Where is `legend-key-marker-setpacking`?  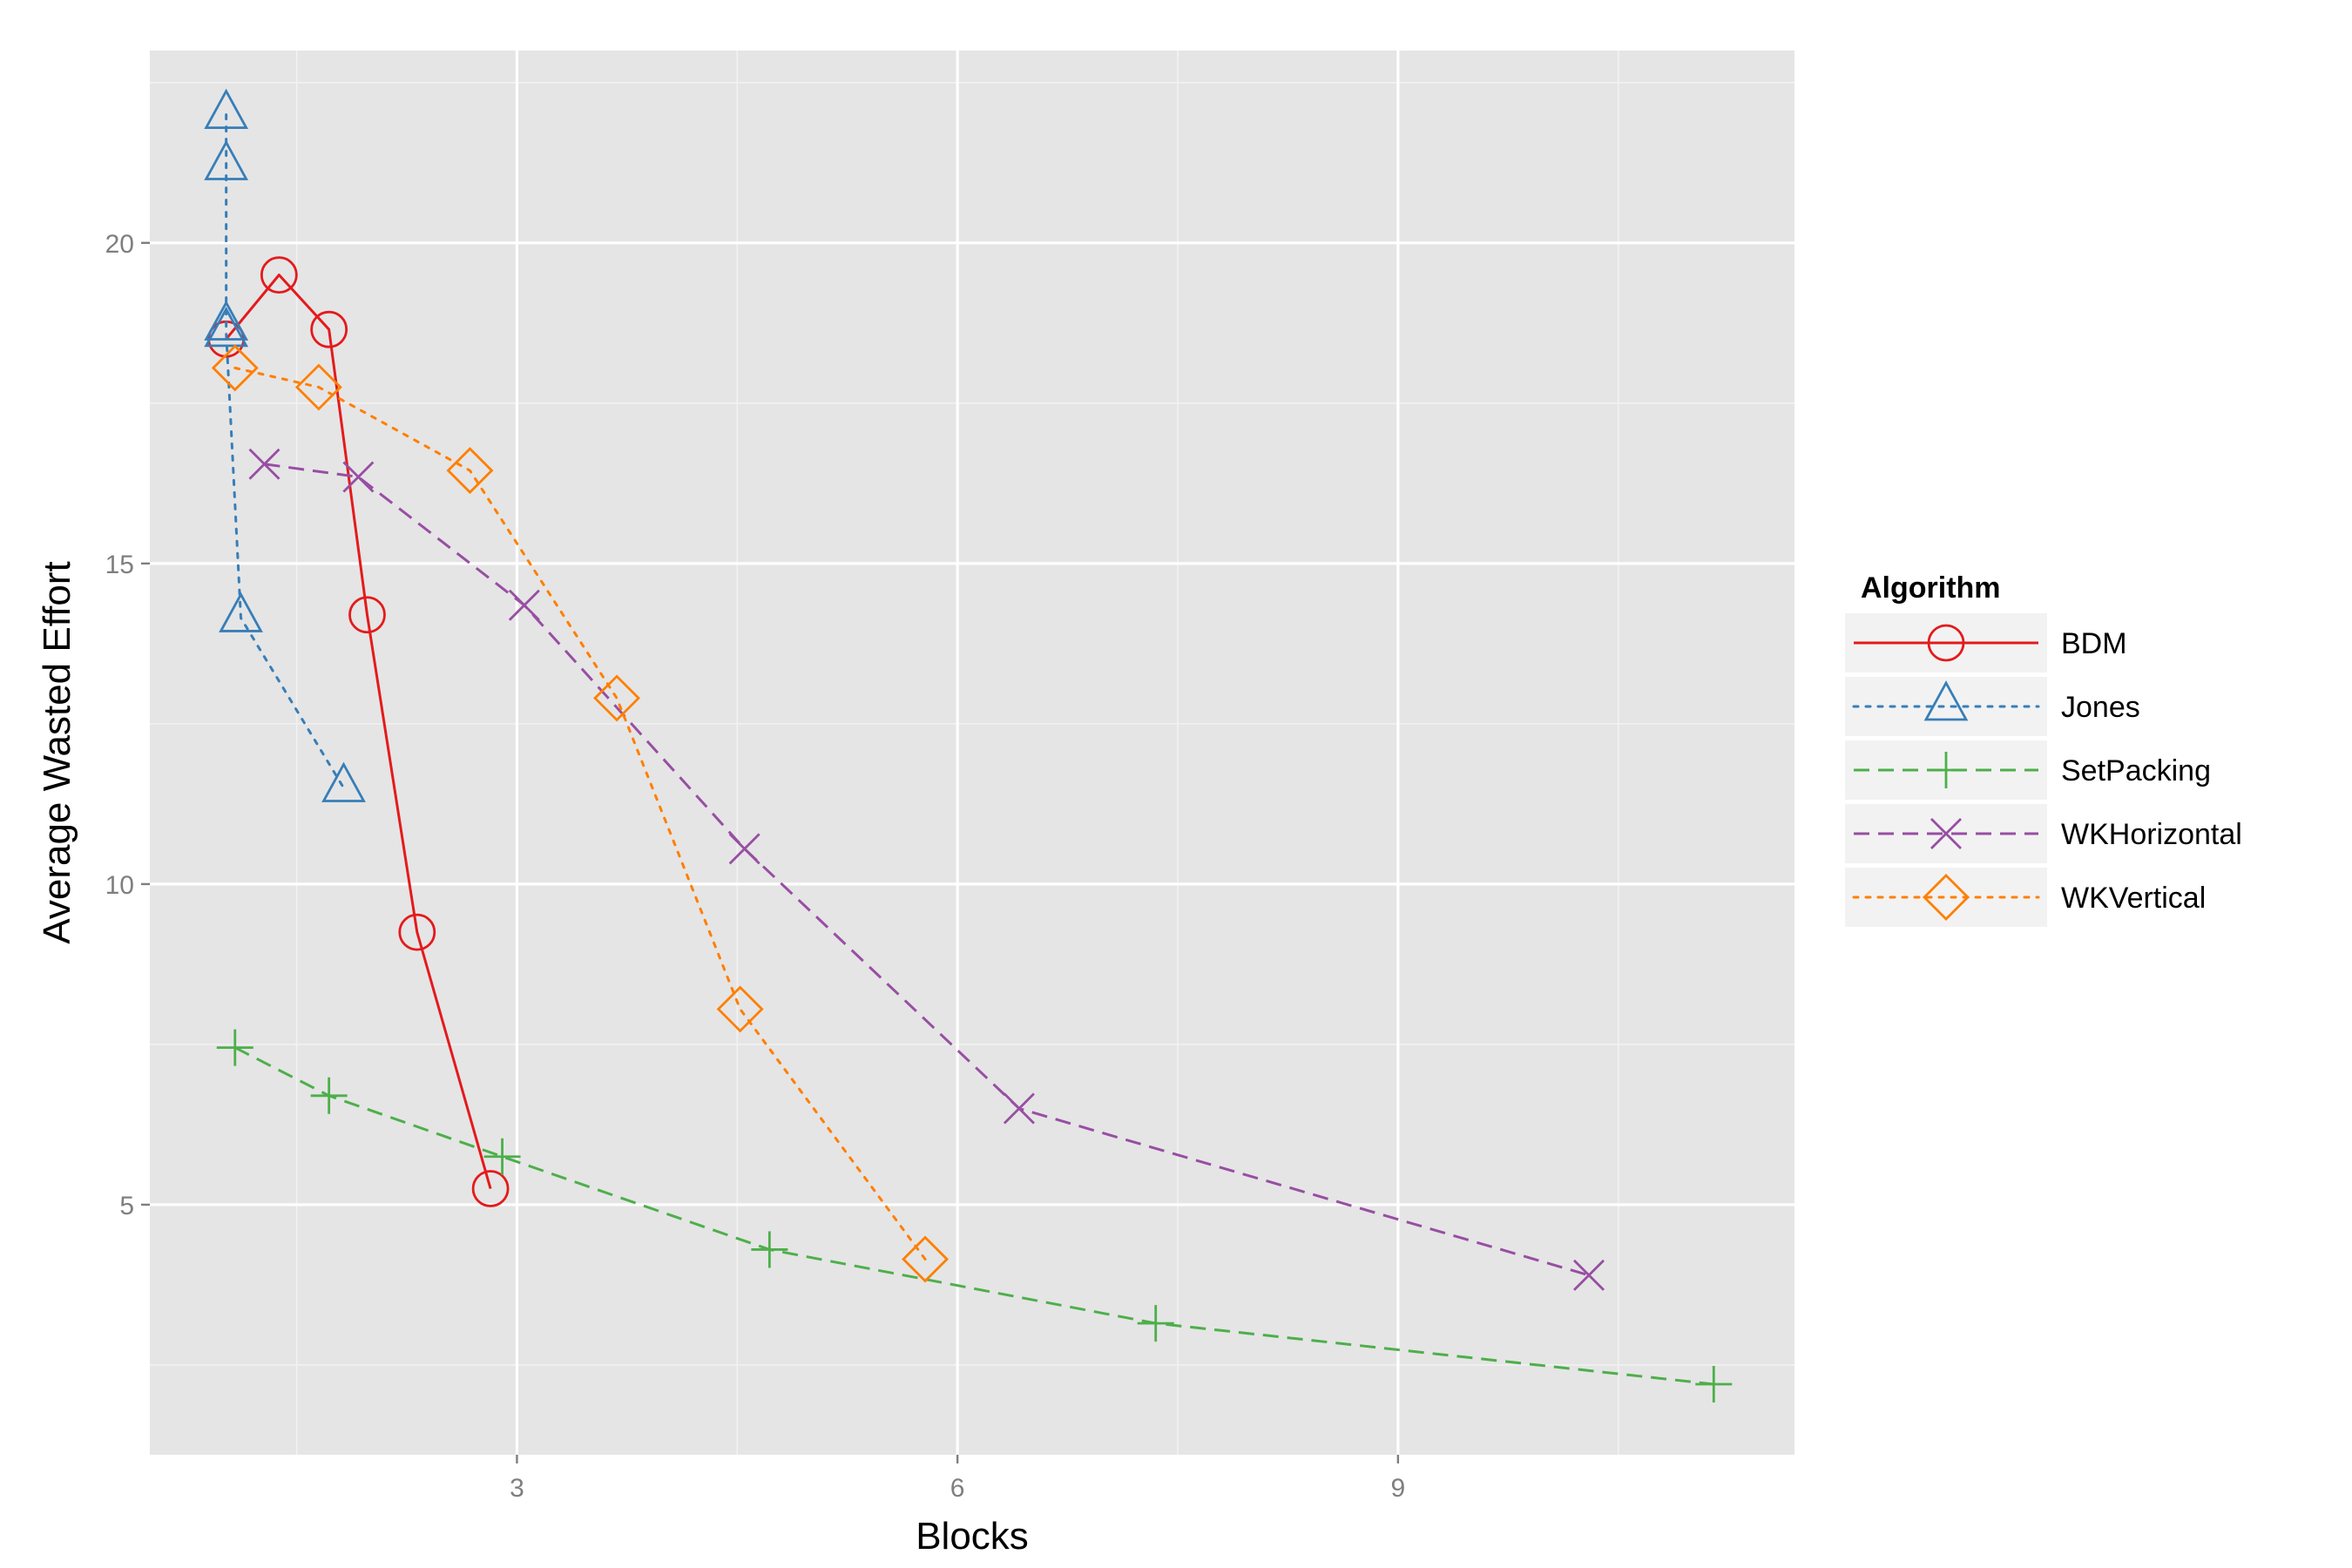
legend-key-marker-setpacking is located at coordinates (1946, 770).